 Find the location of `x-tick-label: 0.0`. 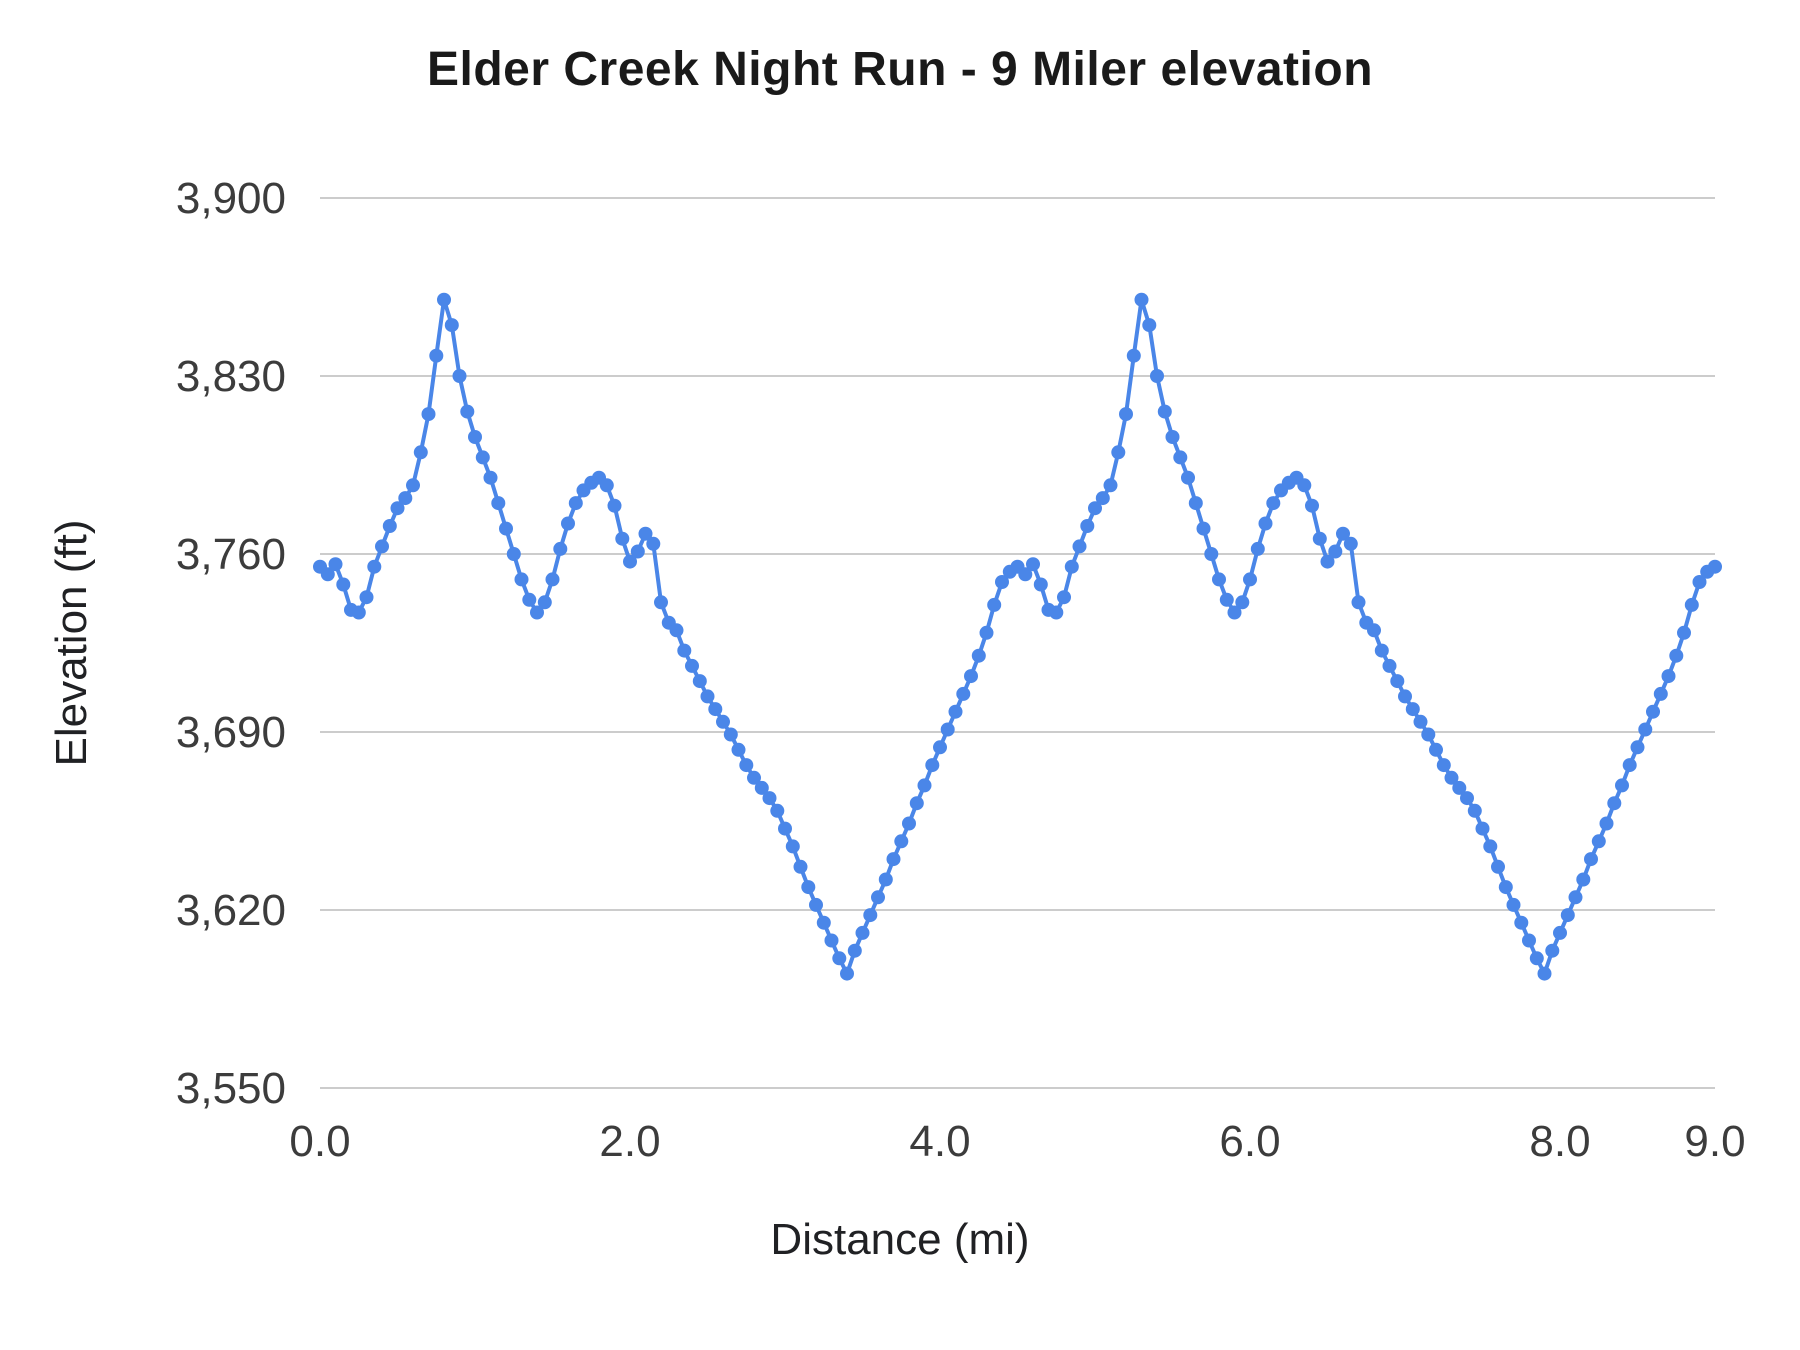

x-tick-label: 0.0 is located at coordinates (319, 1141).